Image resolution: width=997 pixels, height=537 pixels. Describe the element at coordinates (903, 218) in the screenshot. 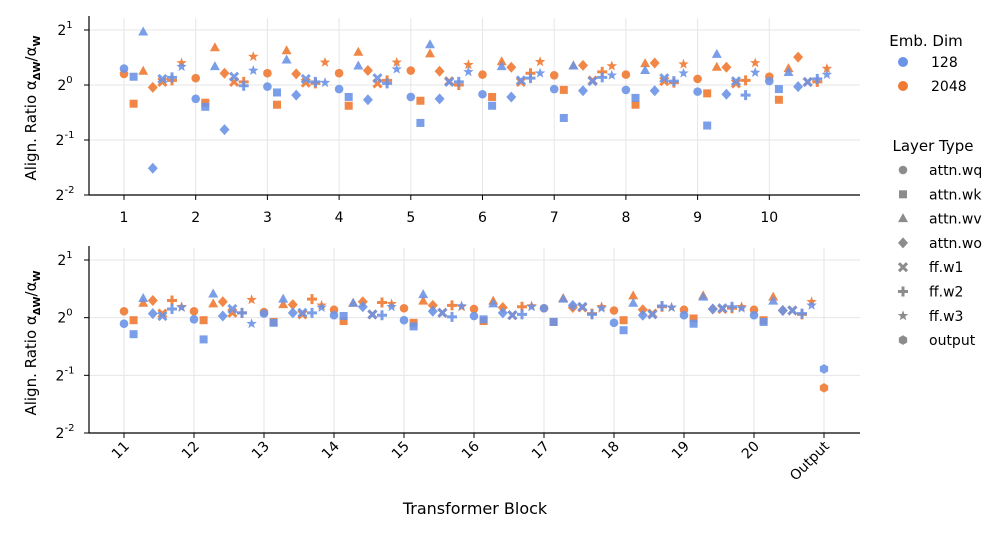

I see `legend-marker-attn-wv` at that location.